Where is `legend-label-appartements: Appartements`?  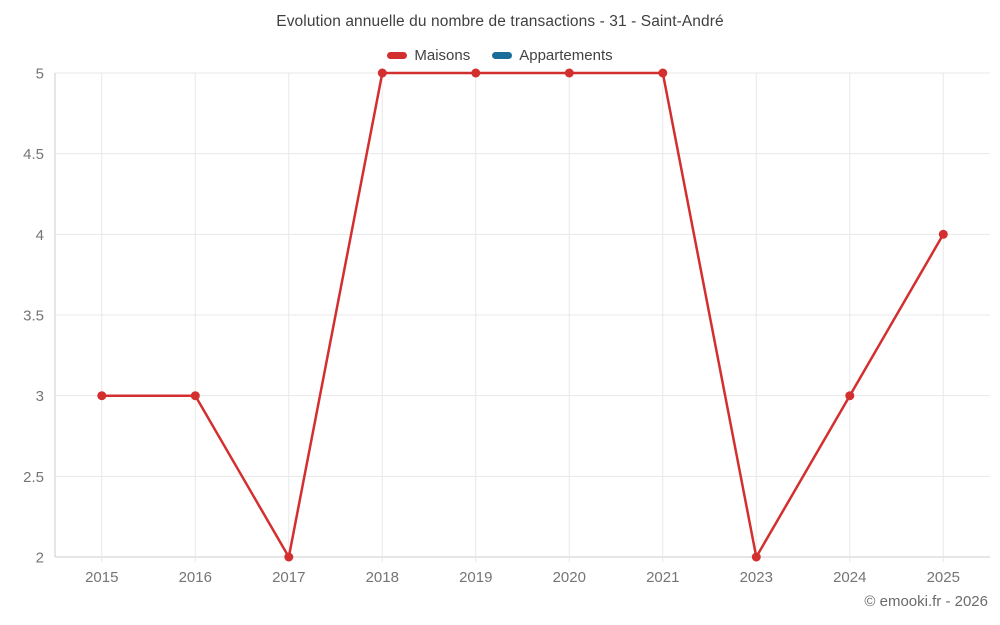 legend-label-appartements: Appartements is located at coordinates (566, 55).